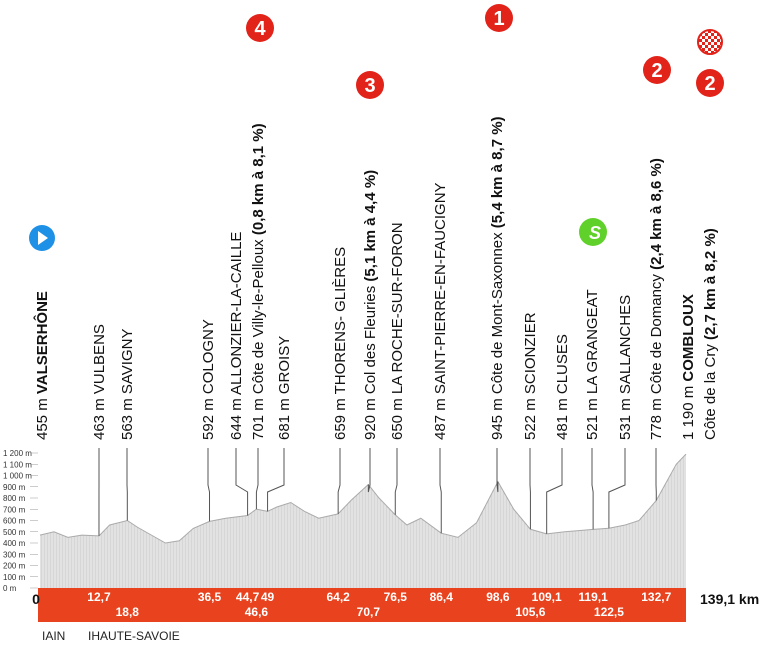 This screenshot has width=768, height=646. I want to click on km-label: 76,5, so click(396, 597).